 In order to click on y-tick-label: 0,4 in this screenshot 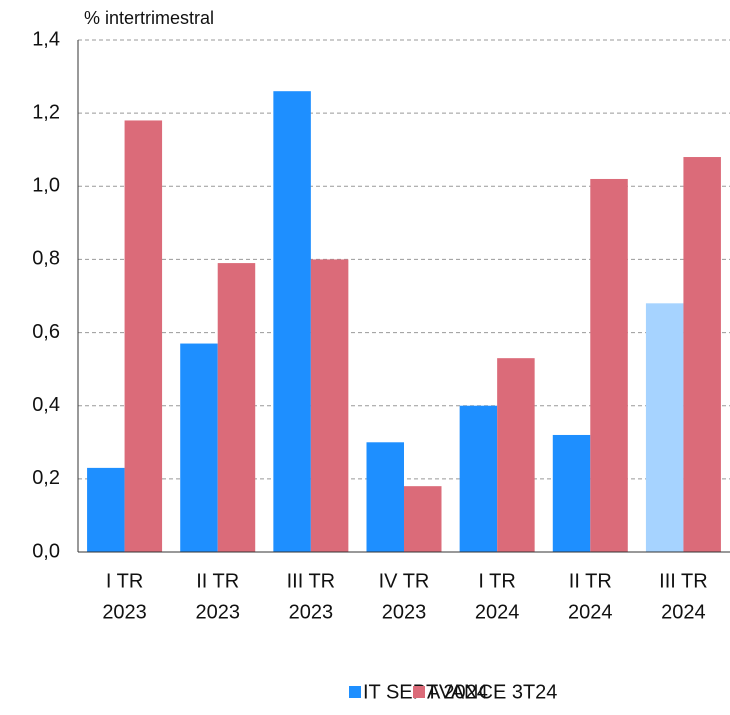, I will do `click(46, 405)`.